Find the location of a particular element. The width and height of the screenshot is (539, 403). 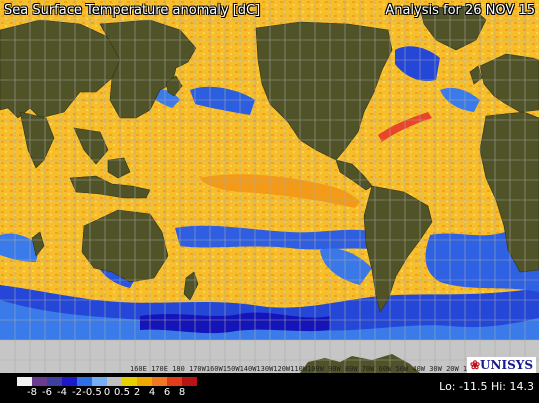

legend-tick-label: -4 is located at coordinates (62, 392).